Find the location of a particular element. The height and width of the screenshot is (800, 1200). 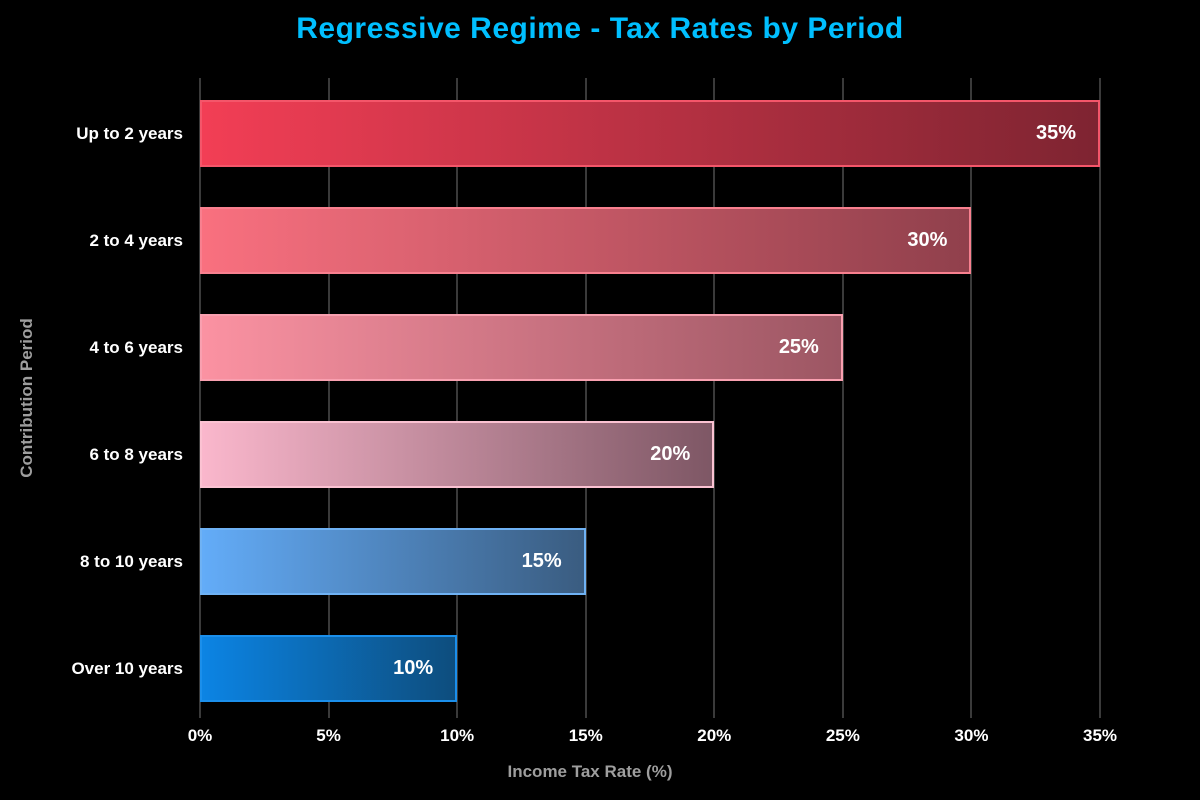

bar-value-label: 25% is located at coordinates (798, 347).